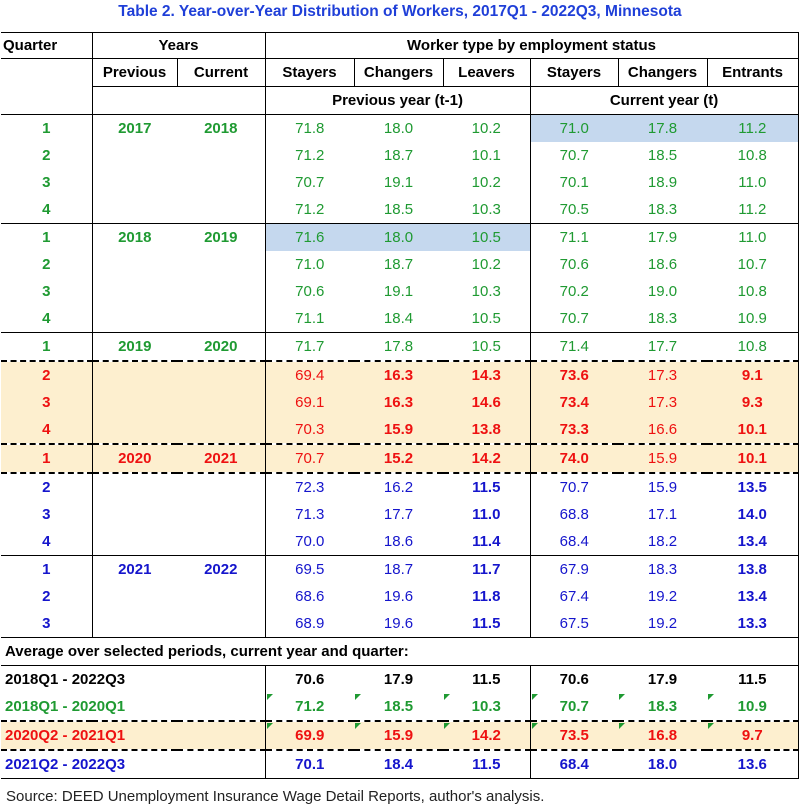 The image size is (800, 812). I want to click on cur-changers-header: Changers, so click(663, 72).